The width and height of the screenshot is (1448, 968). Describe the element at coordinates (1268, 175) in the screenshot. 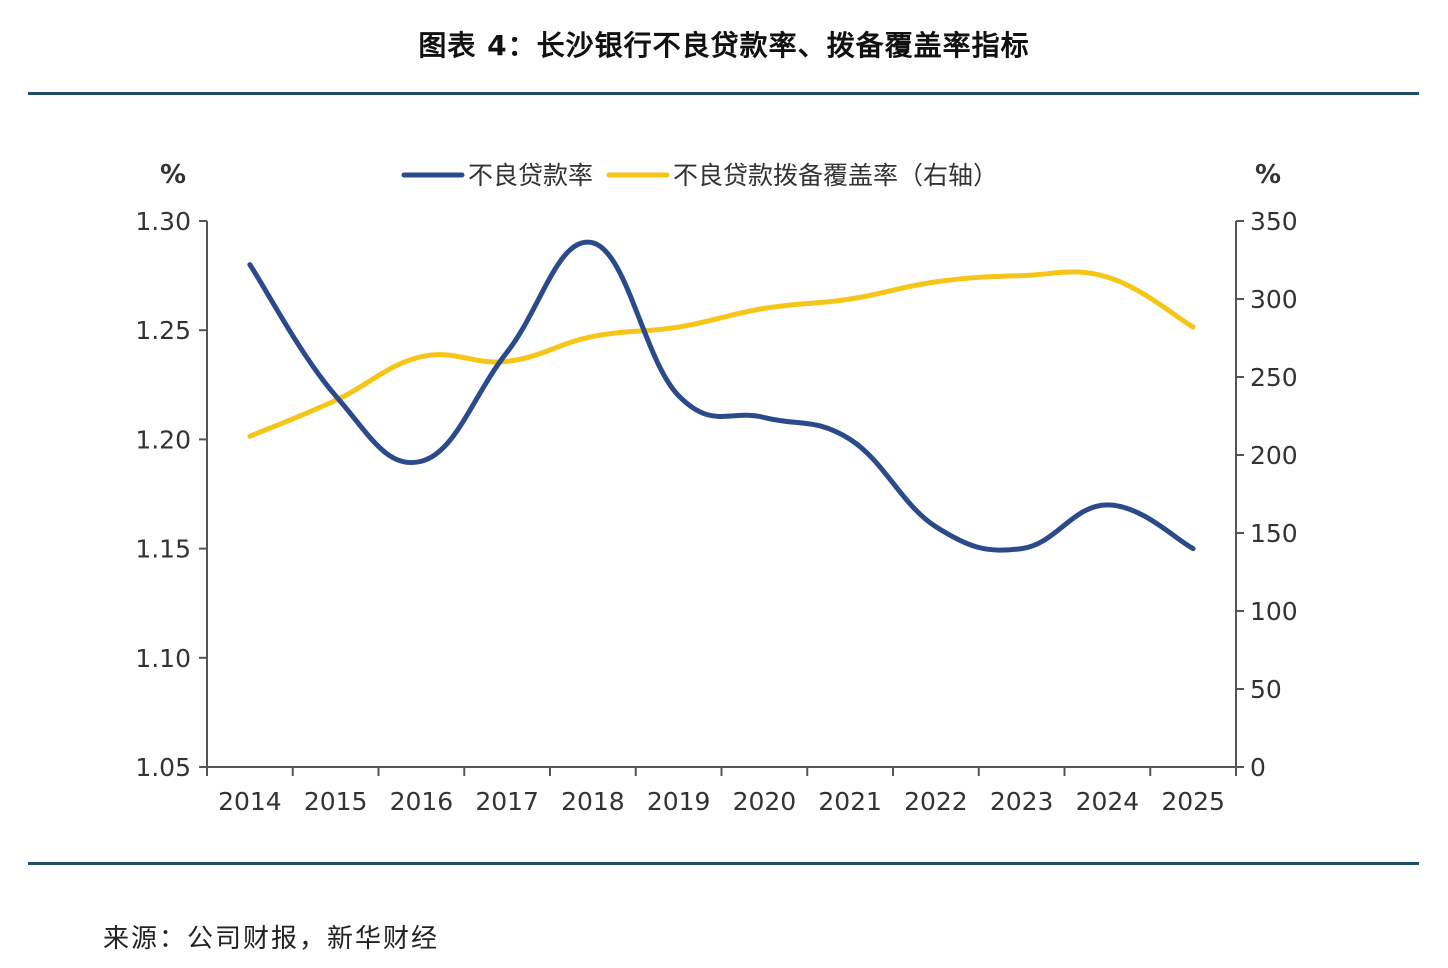

I see `y-right-unit-label: %` at that location.